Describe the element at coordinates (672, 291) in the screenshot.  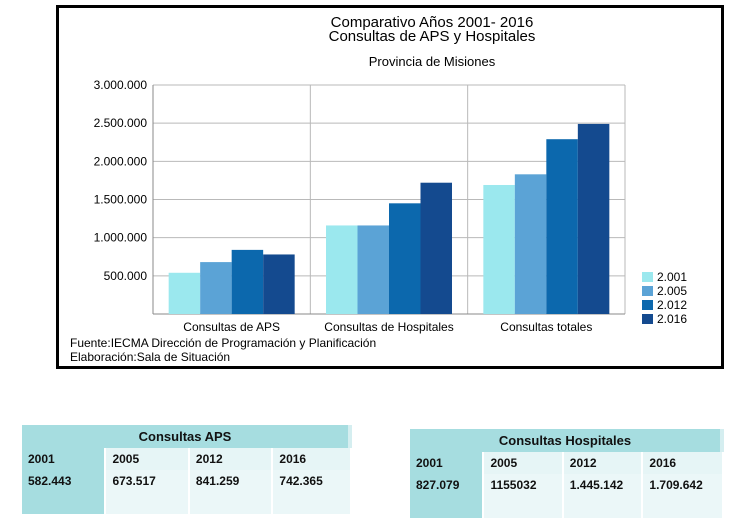
I see `legend-label-1: 2.005` at that location.